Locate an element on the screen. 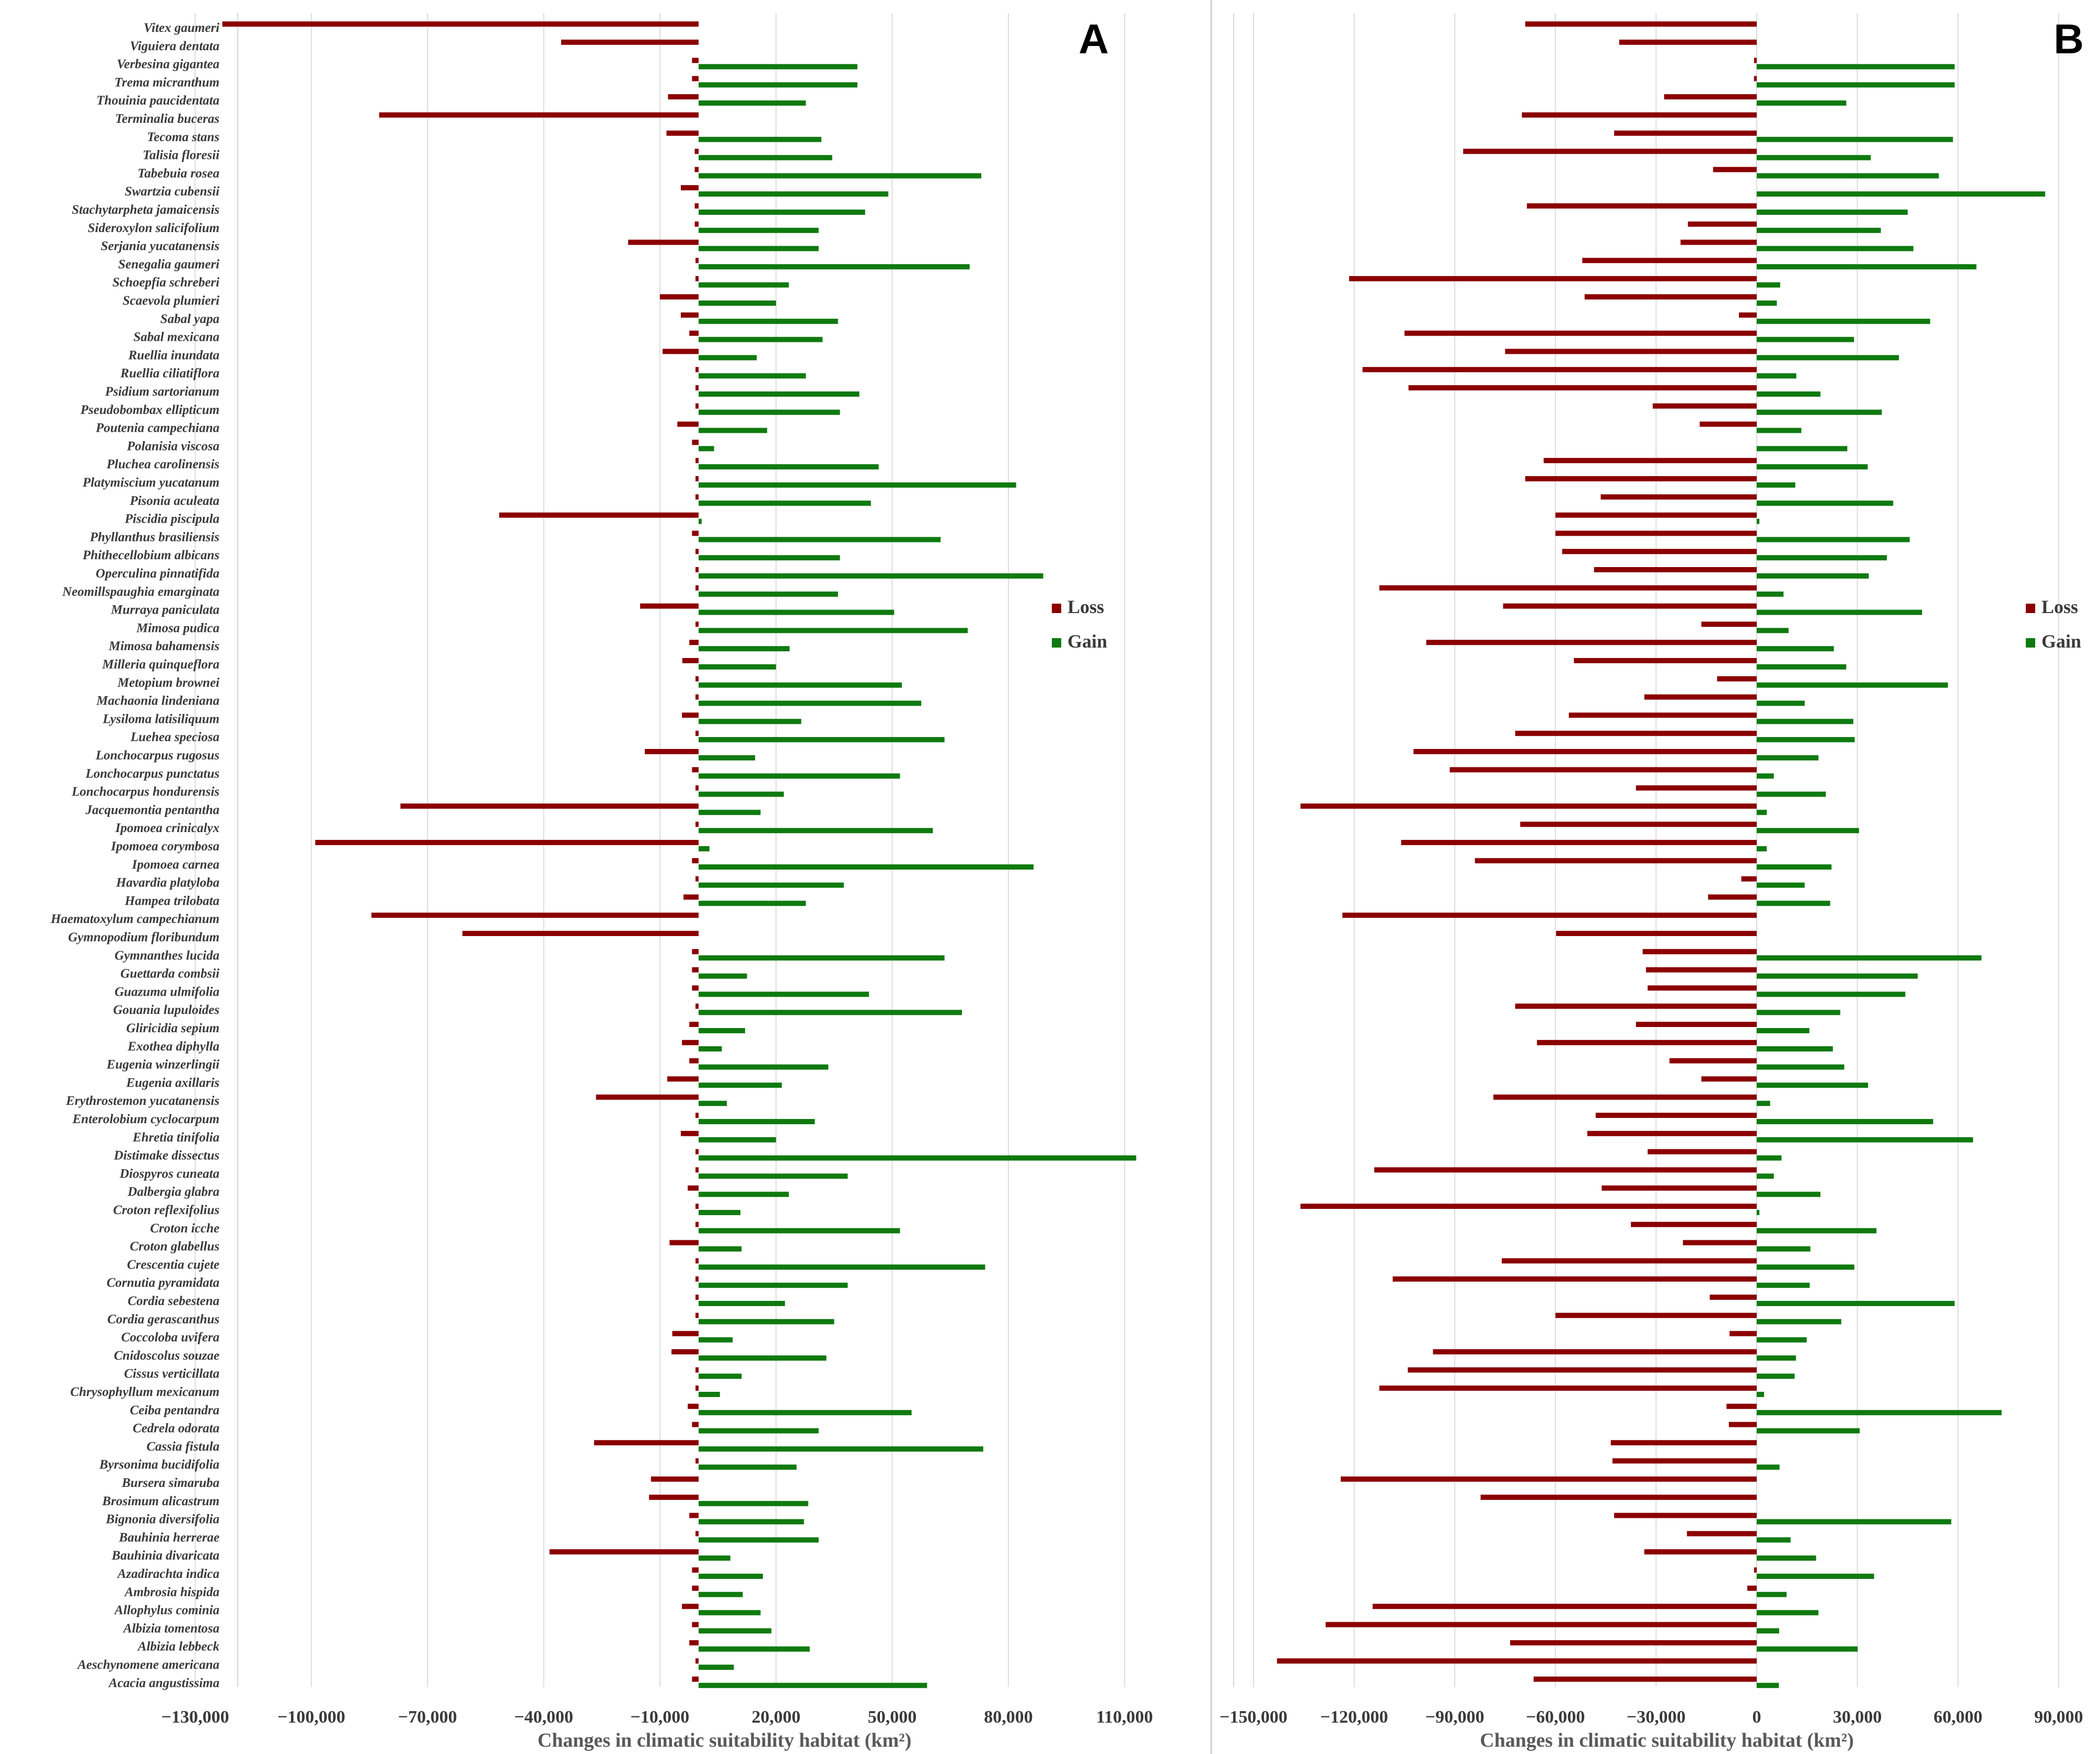  species-label: Scaevola plumieri is located at coordinates (171, 301).